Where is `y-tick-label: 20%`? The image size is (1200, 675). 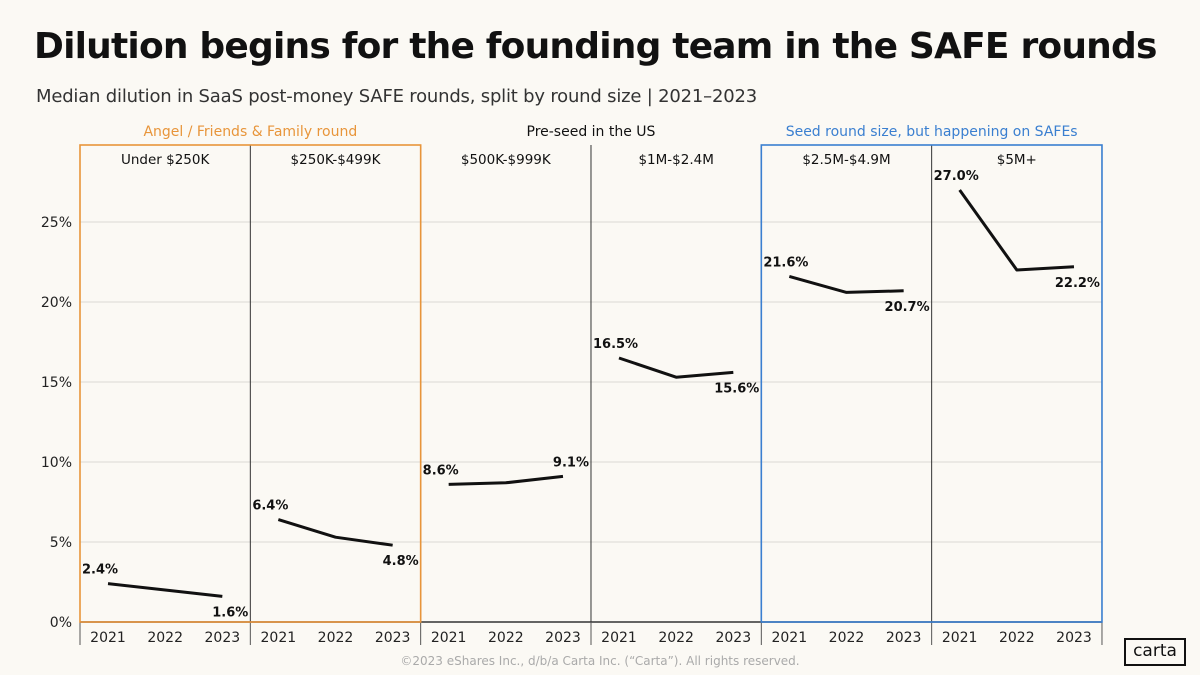
y-tick-label: 20% is located at coordinates (56, 303).